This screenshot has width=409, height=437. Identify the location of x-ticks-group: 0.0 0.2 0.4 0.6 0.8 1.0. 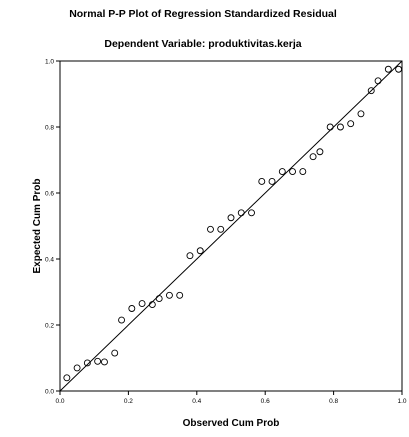
(231, 398).